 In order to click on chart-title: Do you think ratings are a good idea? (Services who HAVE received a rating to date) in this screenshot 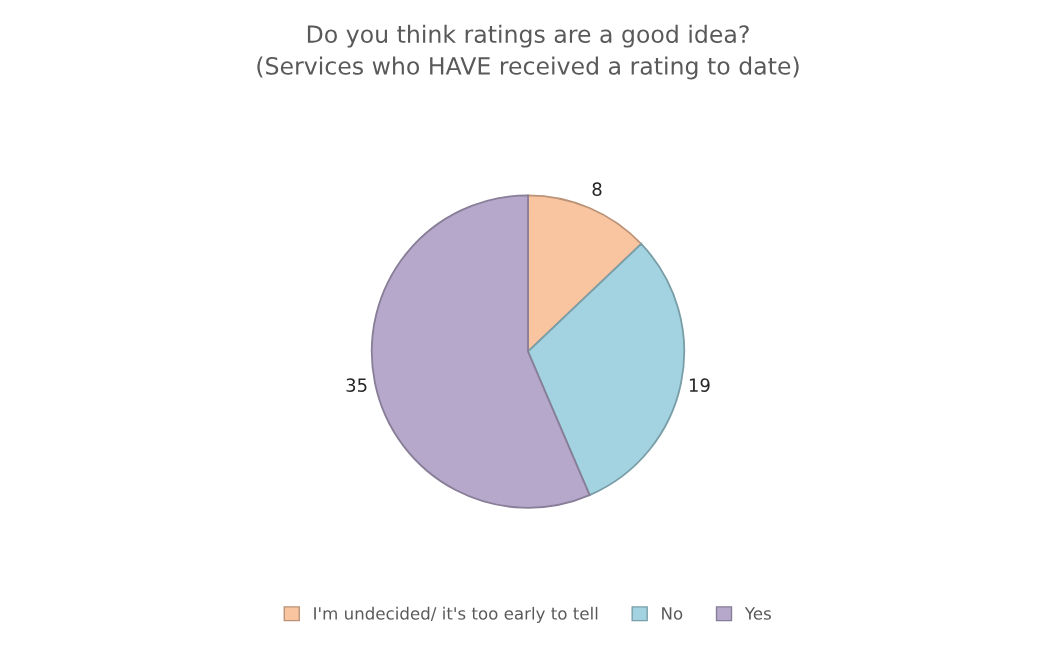, I will do `click(528, 52)`.